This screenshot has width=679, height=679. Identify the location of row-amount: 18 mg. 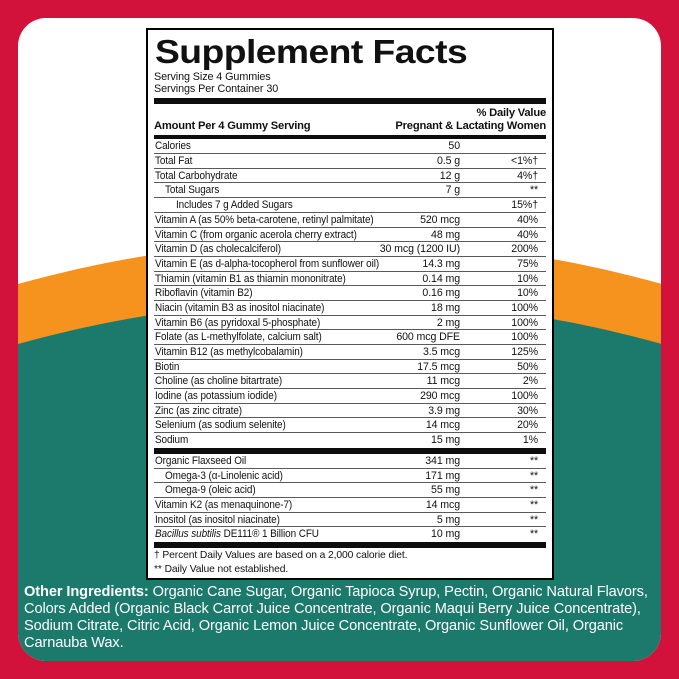
(445, 307).